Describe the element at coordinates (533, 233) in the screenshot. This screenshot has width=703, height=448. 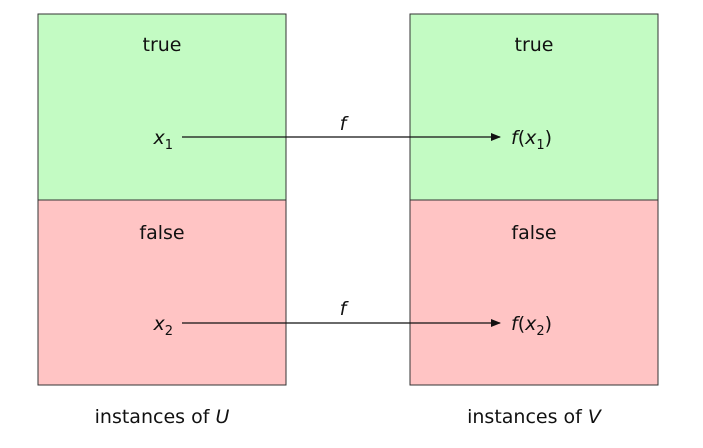
I see `right-false-label: false` at that location.